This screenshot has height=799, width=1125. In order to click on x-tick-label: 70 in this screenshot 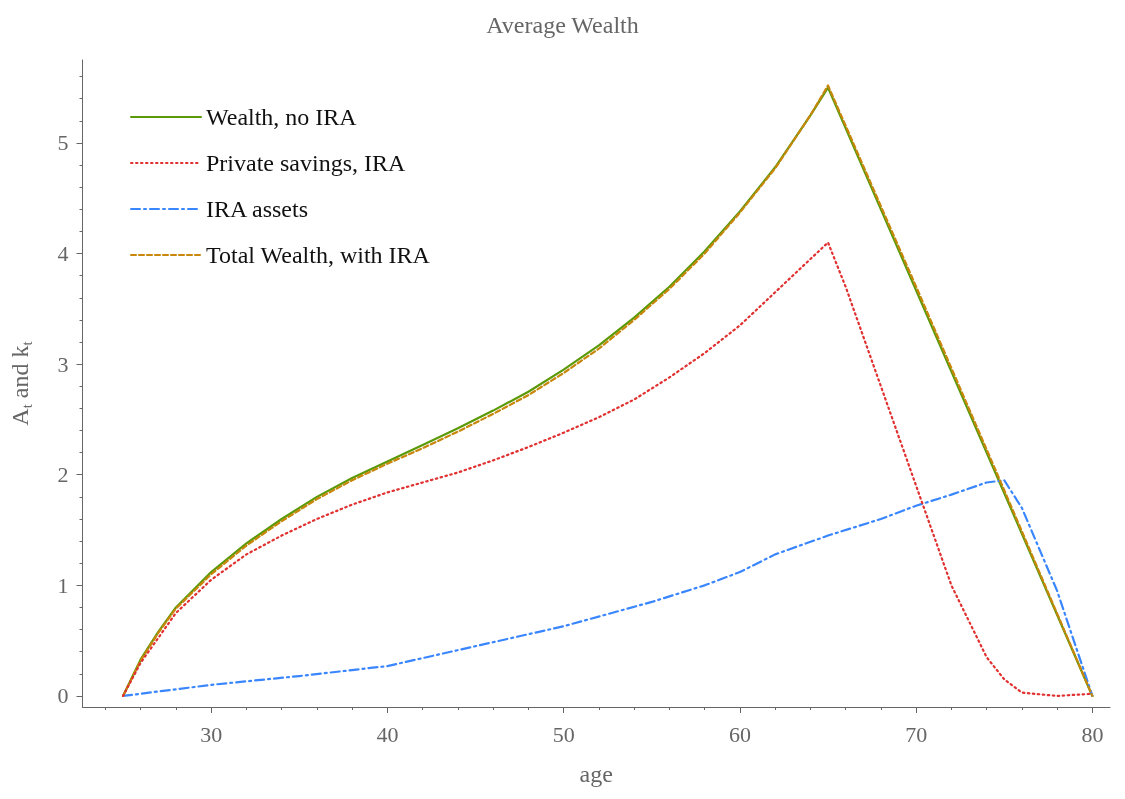, I will do `click(916, 734)`.